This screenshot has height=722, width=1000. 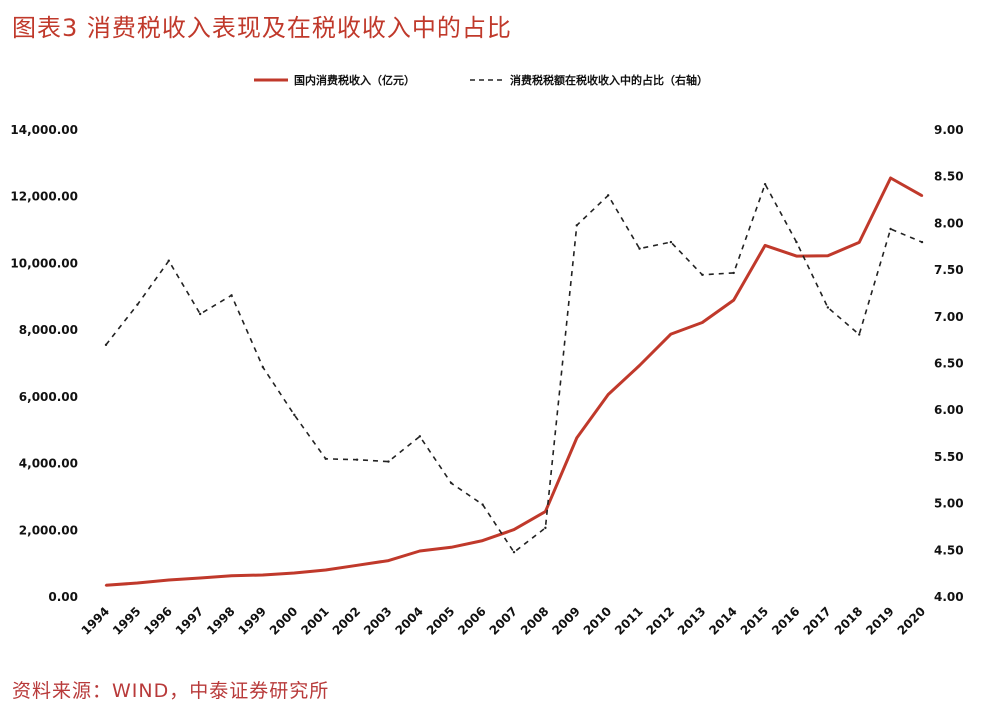 I want to click on x-tick-label: 1995, so click(x=127, y=621).